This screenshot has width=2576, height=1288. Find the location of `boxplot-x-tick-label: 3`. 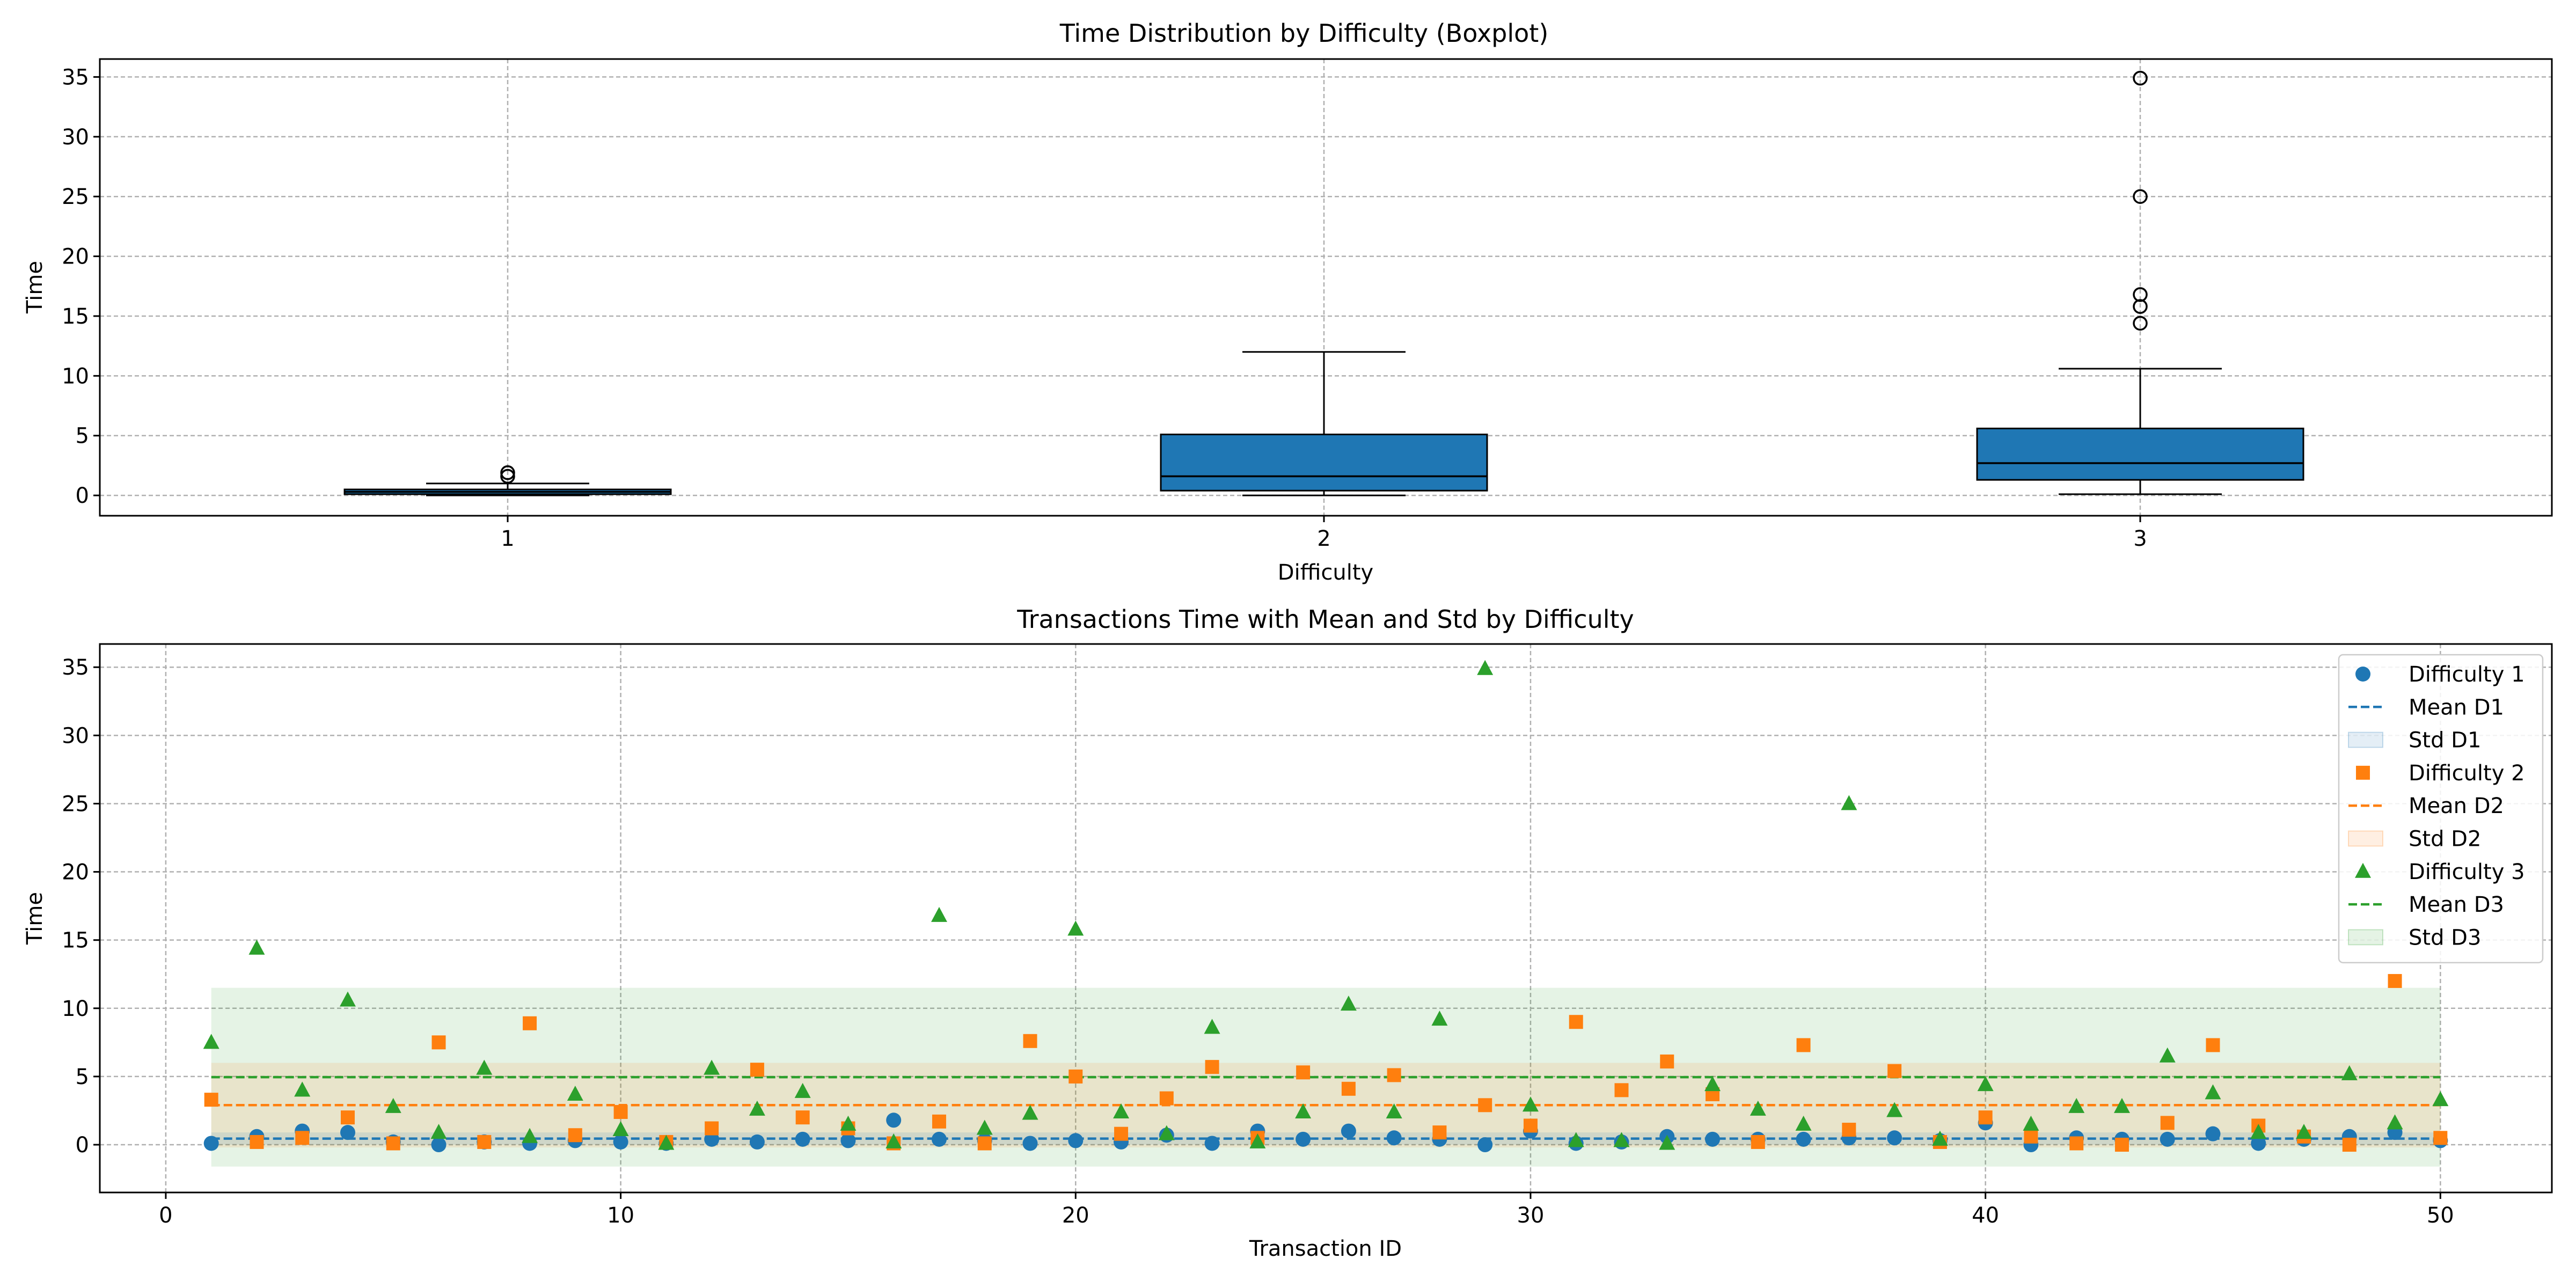

boxplot-x-tick-label: 3 is located at coordinates (2140, 538).